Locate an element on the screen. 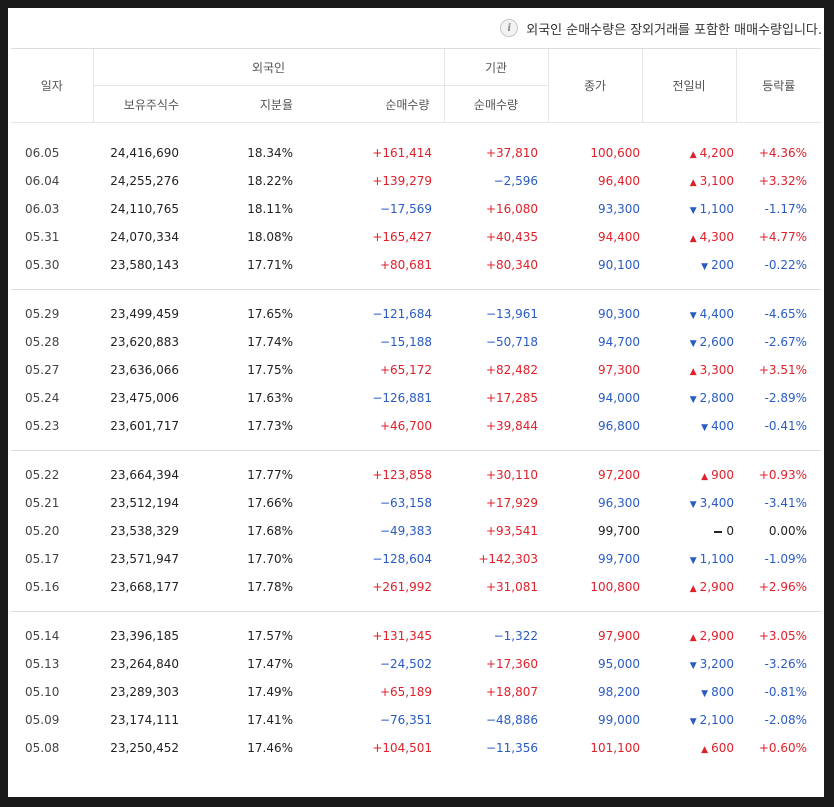 This screenshot has height=807, width=834. institution-net-cell: +82,482 is located at coordinates (511, 370).